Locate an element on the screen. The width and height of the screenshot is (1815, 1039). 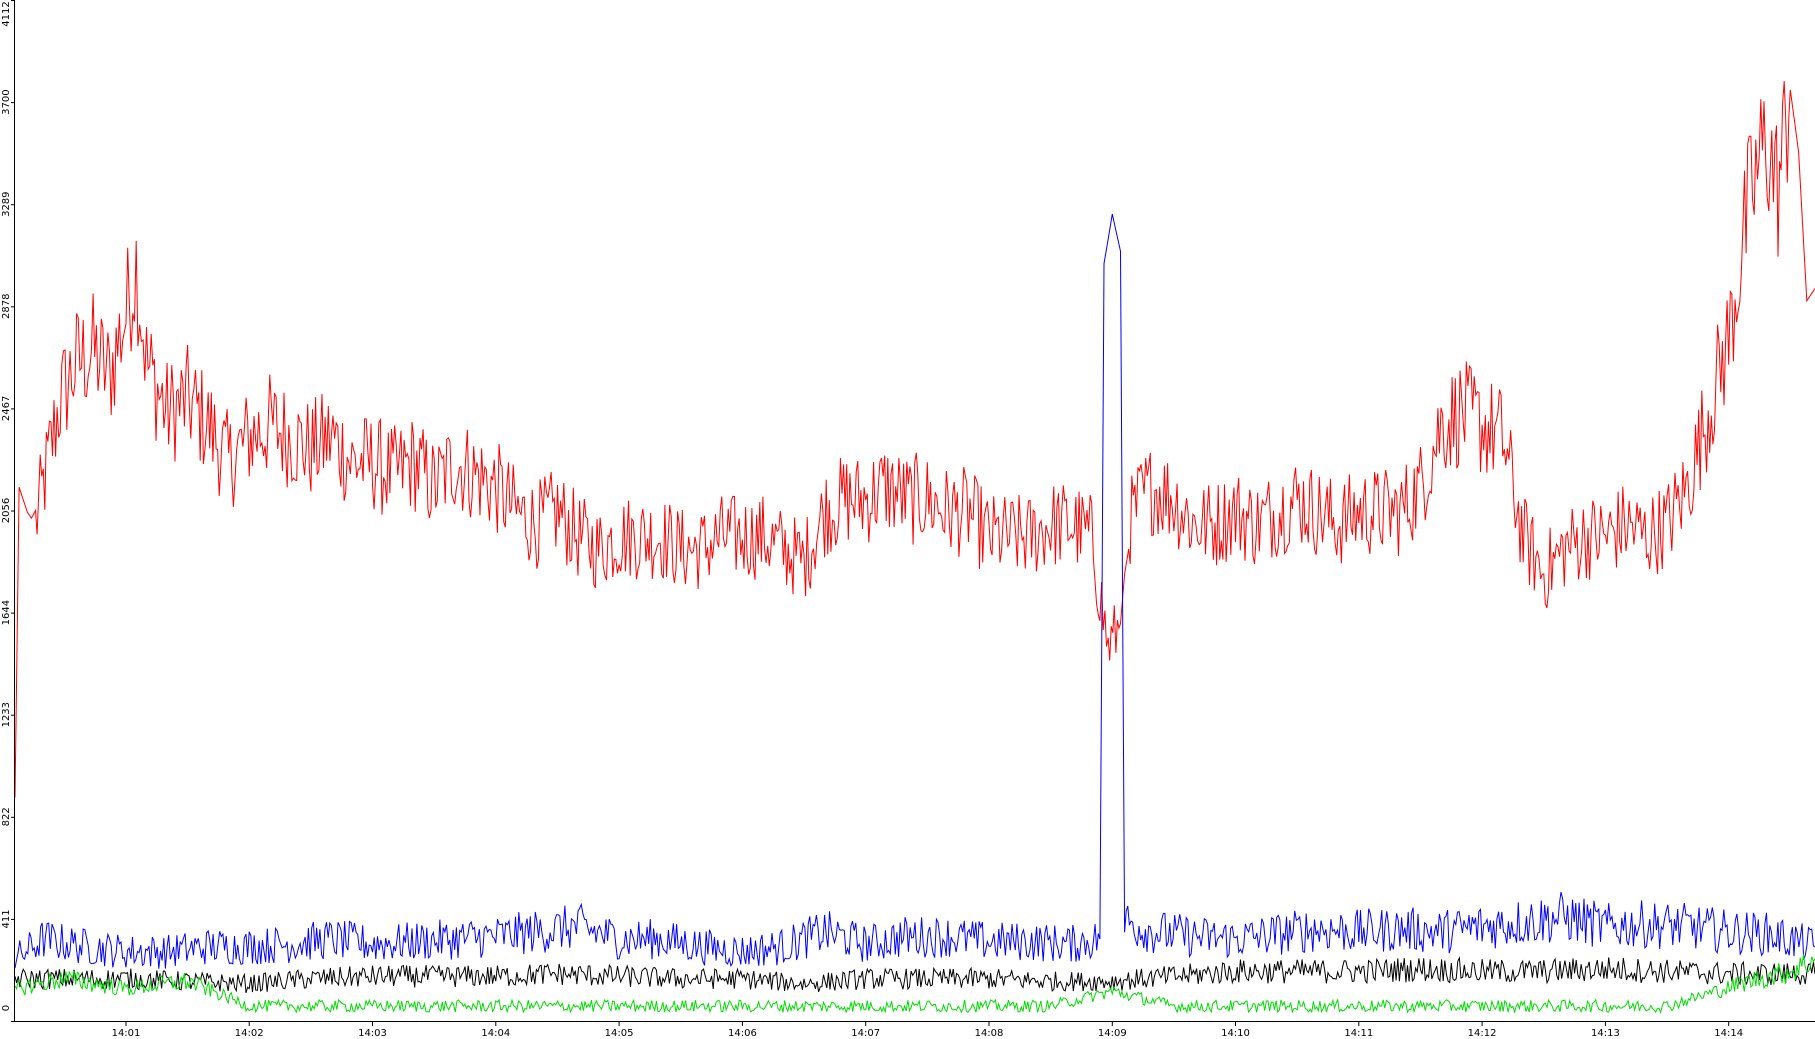
y-tick-layer: 0 411 822 1233 1644 2056 2467 2878 3289 3700 4112 is located at coordinates (8, 511).